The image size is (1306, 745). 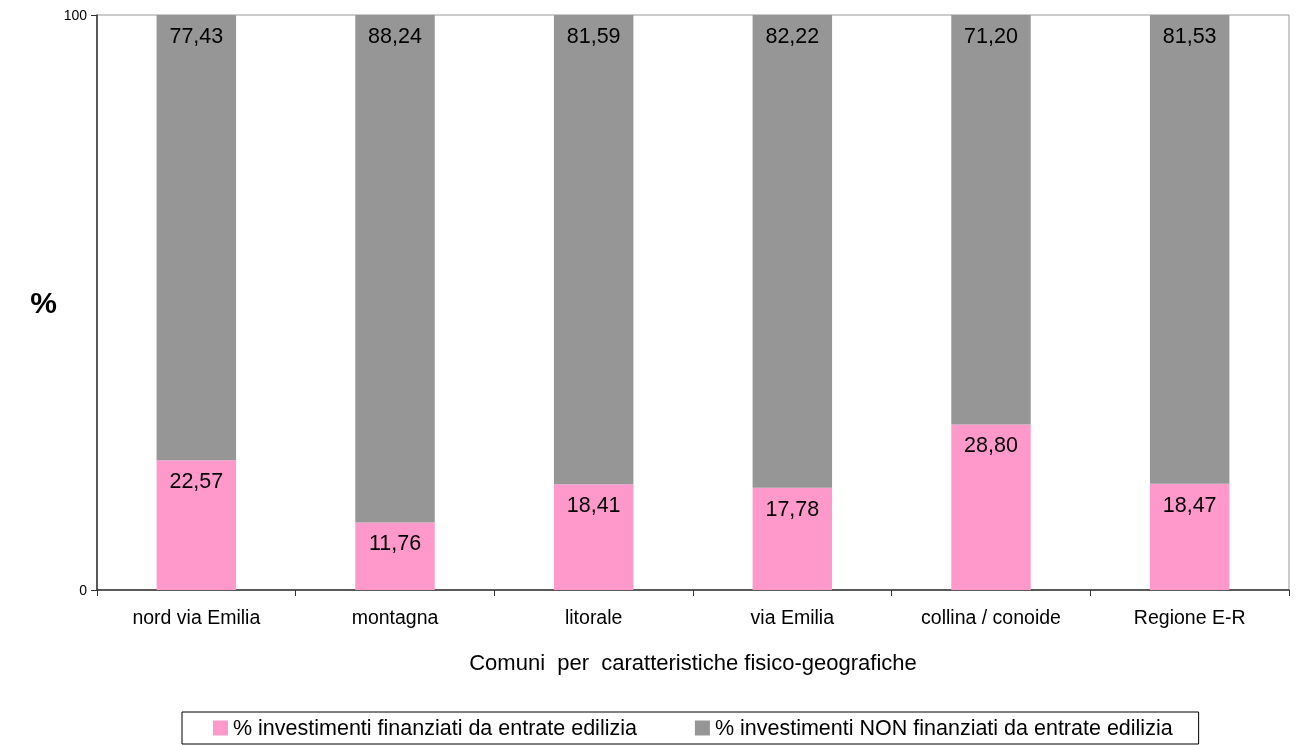 What do you see at coordinates (792, 36) in the screenshot?
I see `data-label: 82,22` at bounding box center [792, 36].